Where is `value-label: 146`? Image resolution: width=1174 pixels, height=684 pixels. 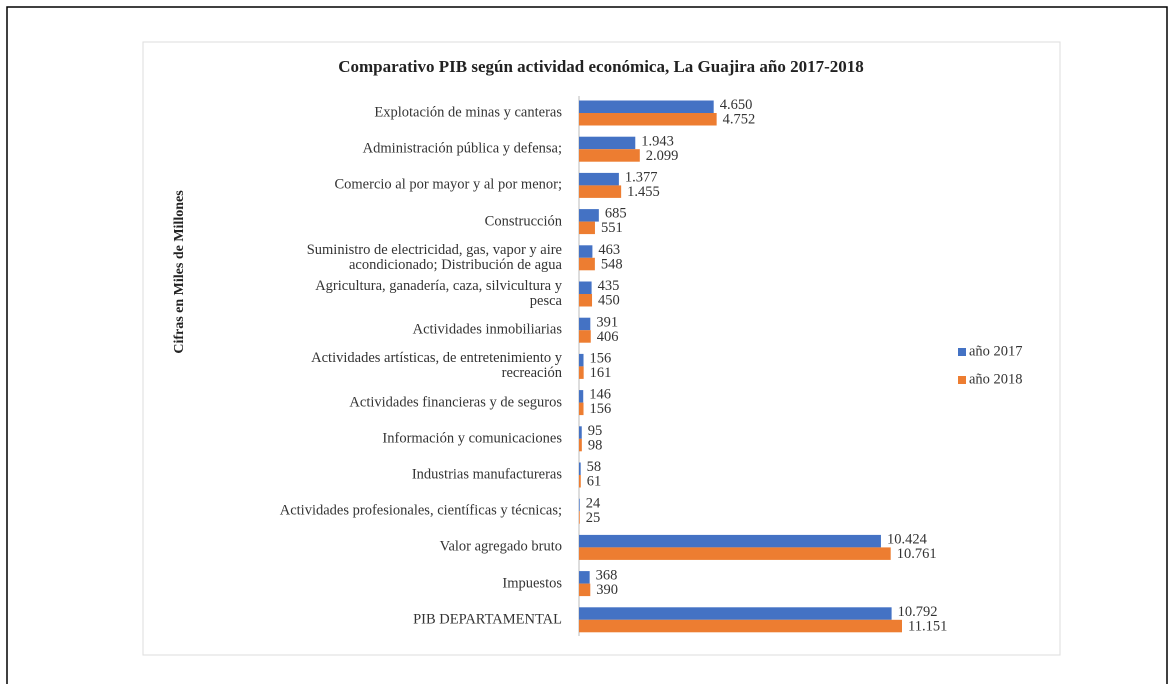 value-label: 146 is located at coordinates (600, 395).